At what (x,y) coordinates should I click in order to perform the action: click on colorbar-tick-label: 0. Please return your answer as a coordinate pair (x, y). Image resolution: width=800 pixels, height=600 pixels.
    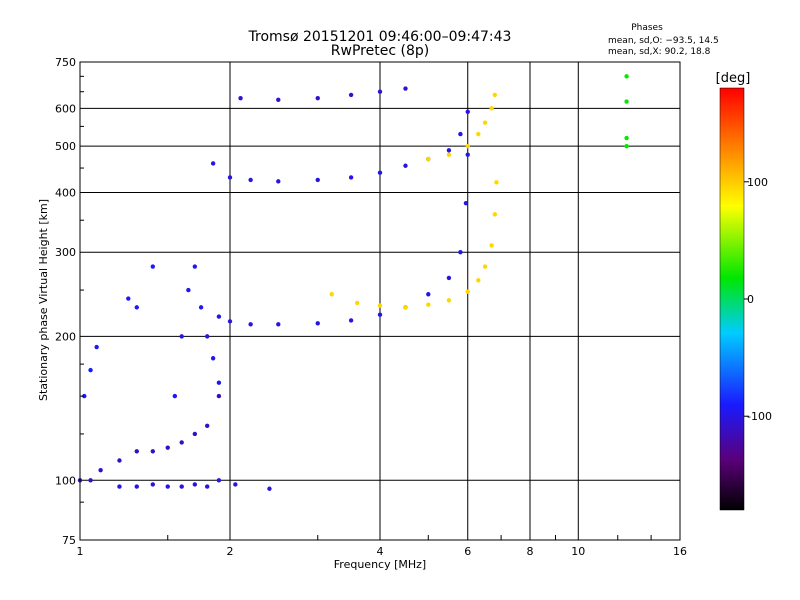
    Looking at the image, I should click on (750, 299).